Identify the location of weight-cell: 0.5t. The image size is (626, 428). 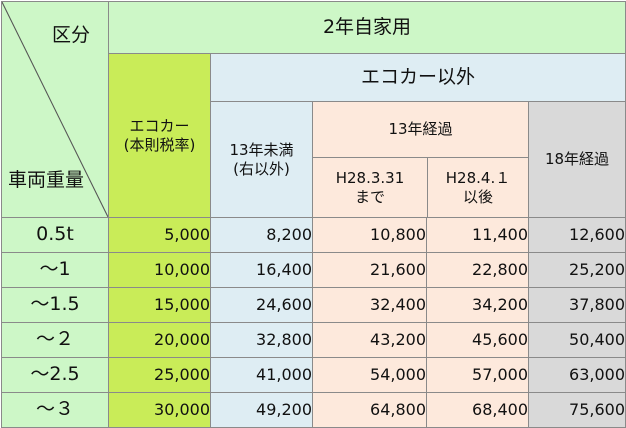
(55, 235).